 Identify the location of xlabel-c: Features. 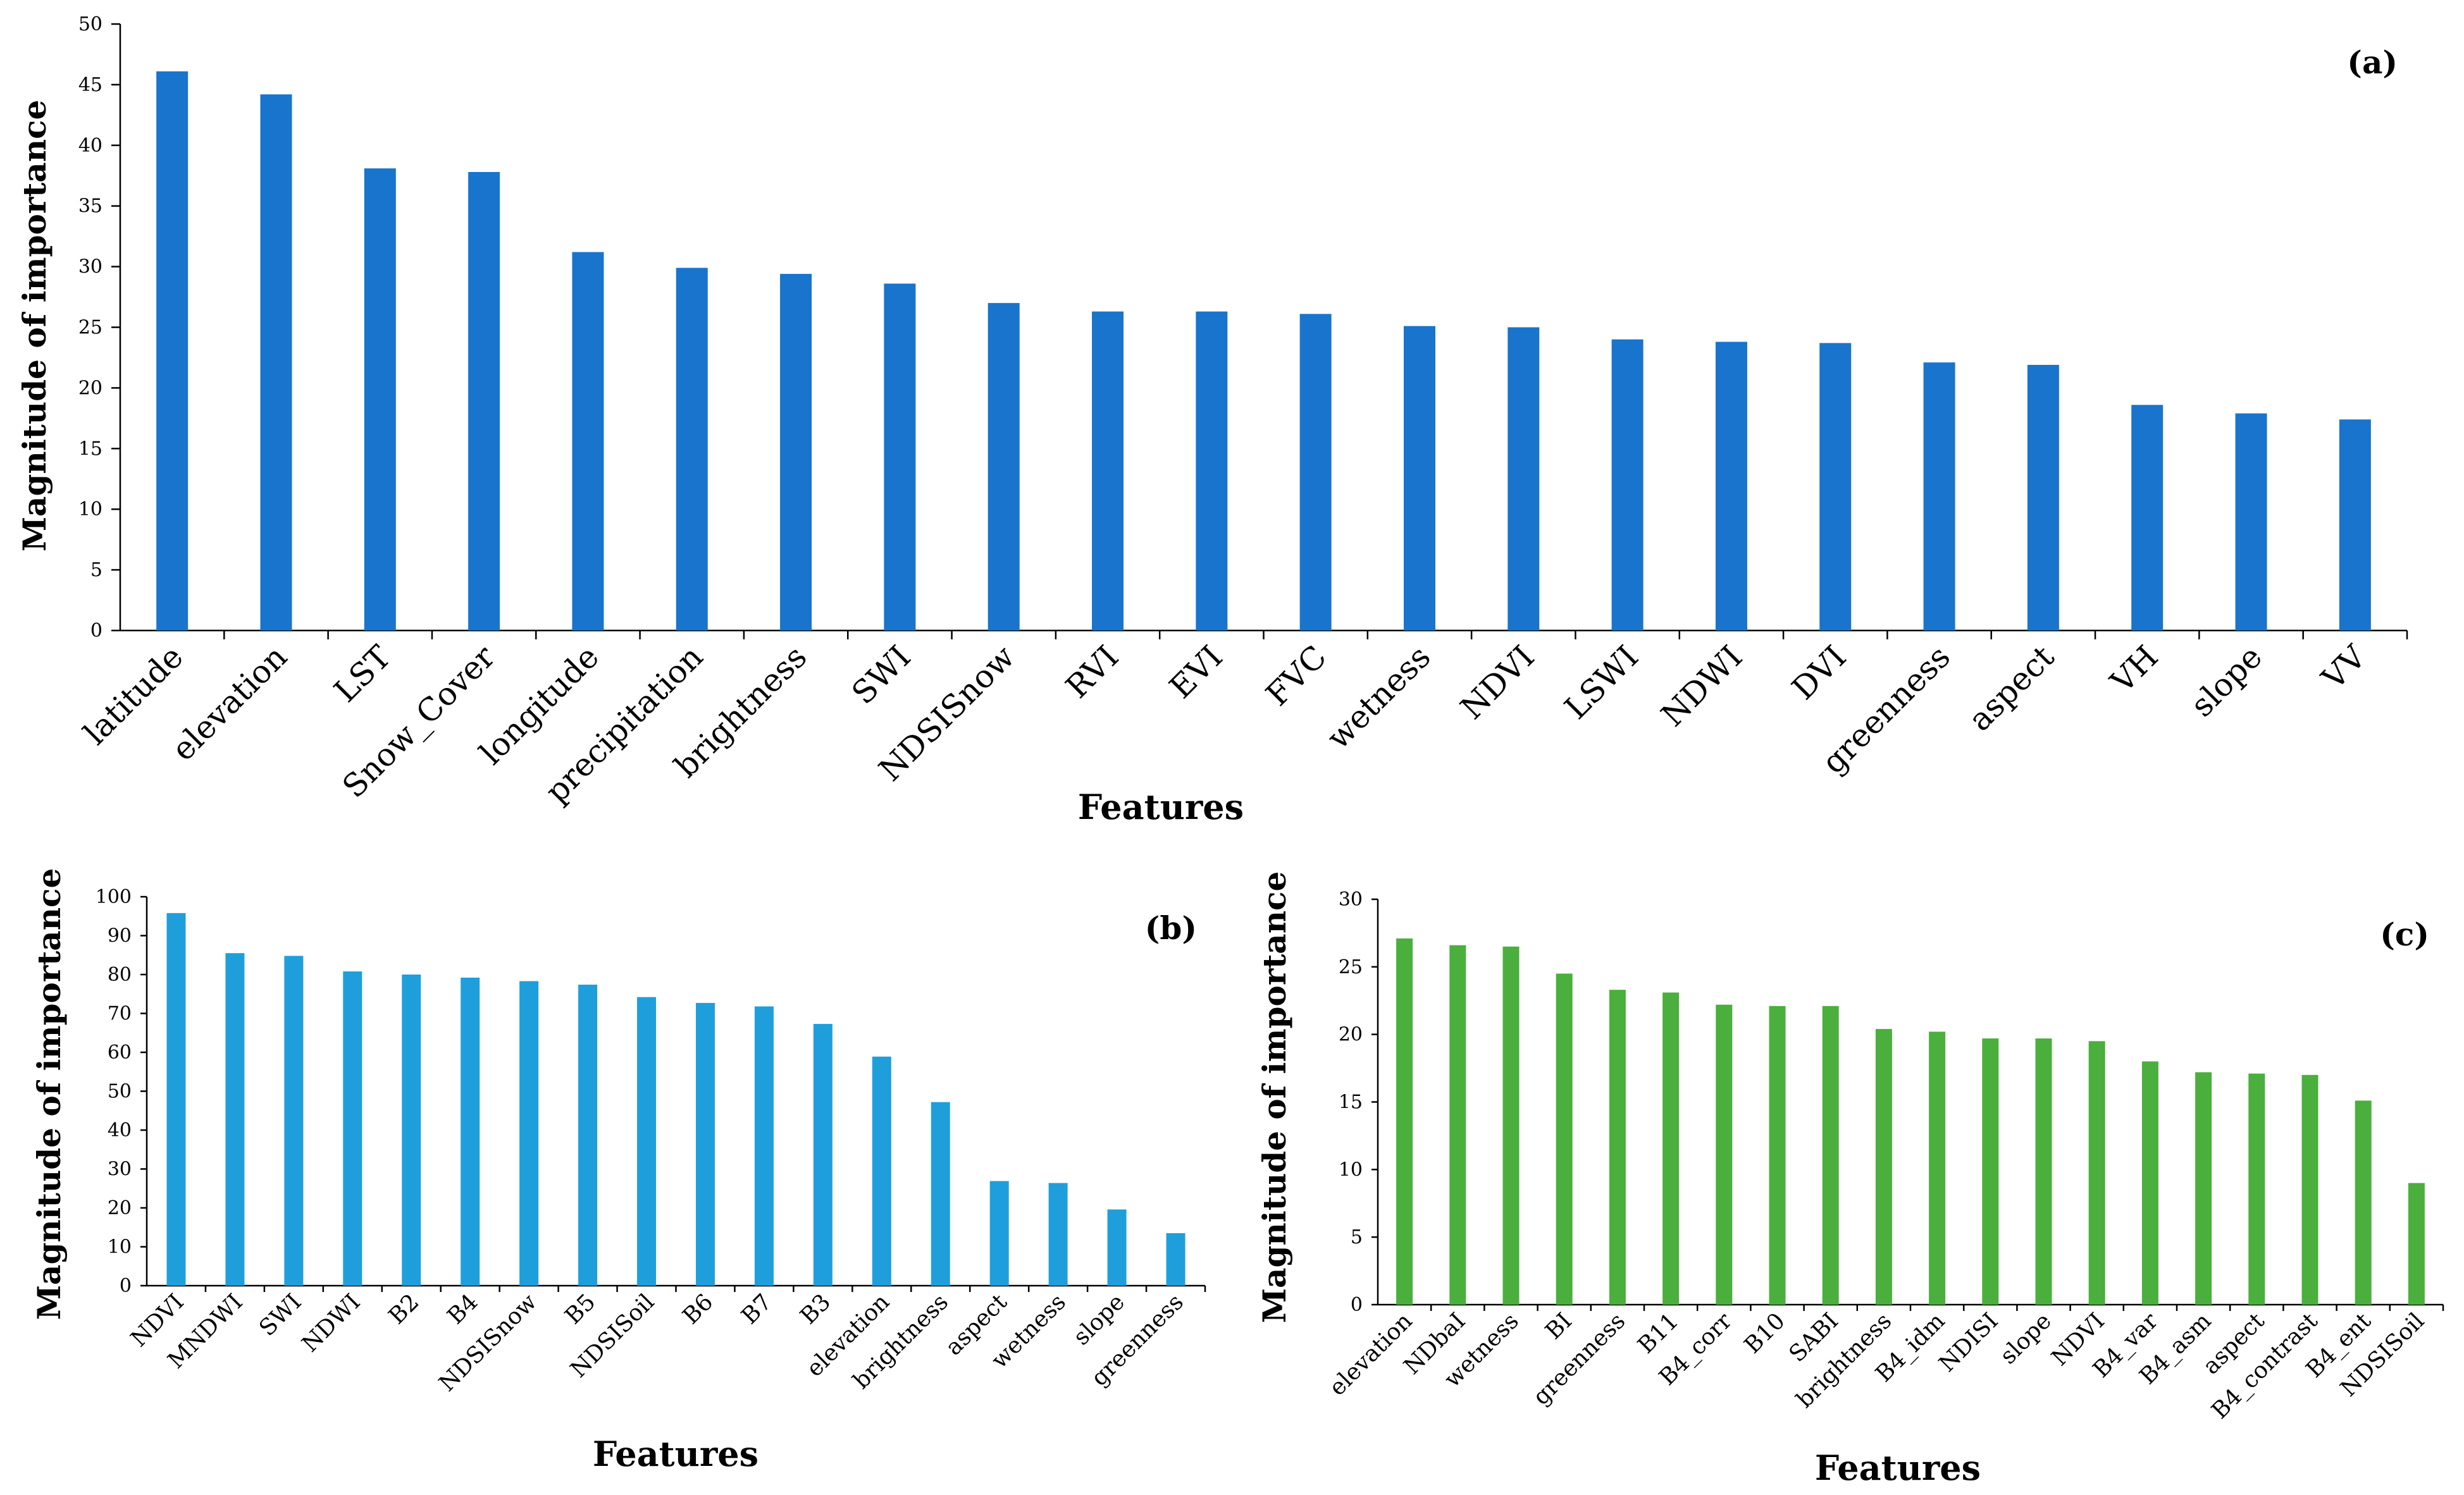
(1898, 1468).